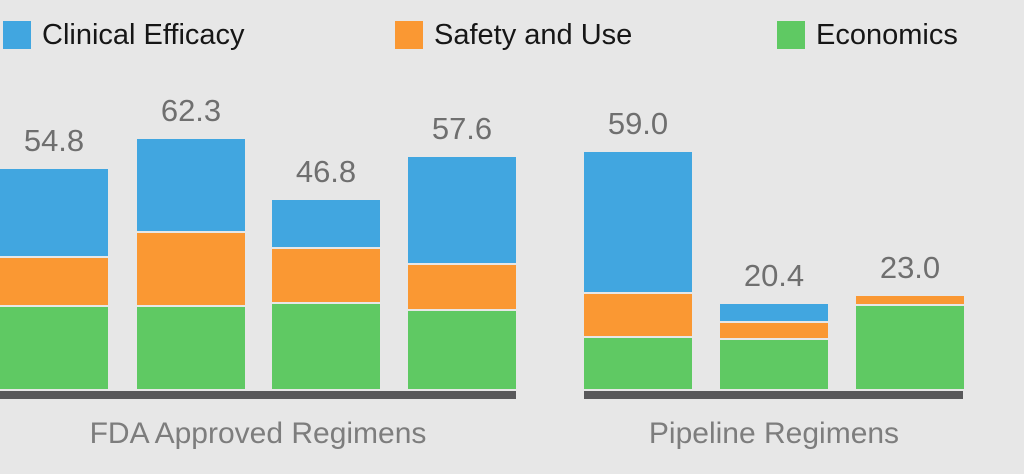 Image resolution: width=1024 pixels, height=474 pixels. I want to click on x-axis-line-pipeline, so click(773, 395).